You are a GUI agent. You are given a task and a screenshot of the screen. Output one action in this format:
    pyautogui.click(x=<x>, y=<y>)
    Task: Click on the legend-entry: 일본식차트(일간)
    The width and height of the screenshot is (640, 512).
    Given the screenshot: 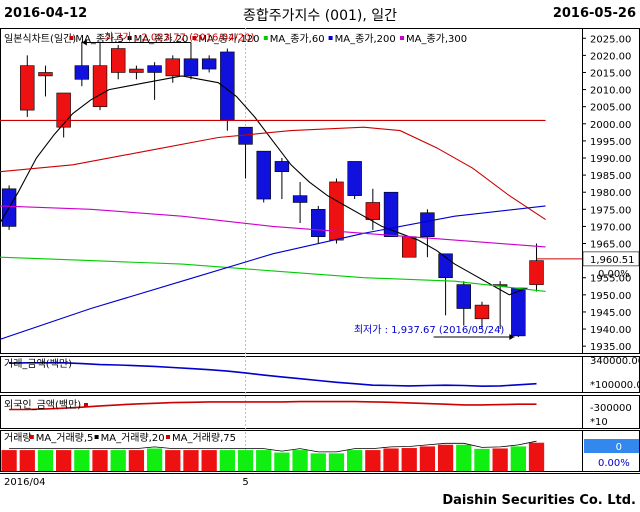 What is the action you would take?
    pyautogui.click(x=40, y=39)
    